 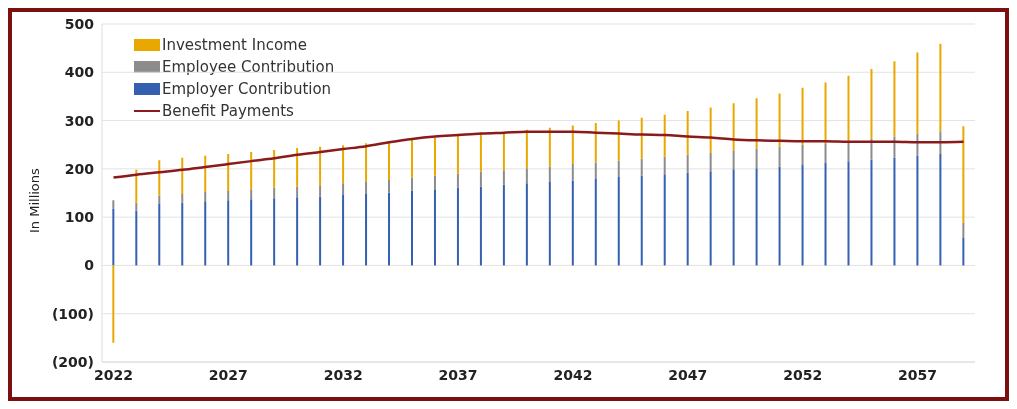 What do you see at coordinates (248, 67) in the screenshot?
I see `legend-label: Employee Contribution` at bounding box center [248, 67].